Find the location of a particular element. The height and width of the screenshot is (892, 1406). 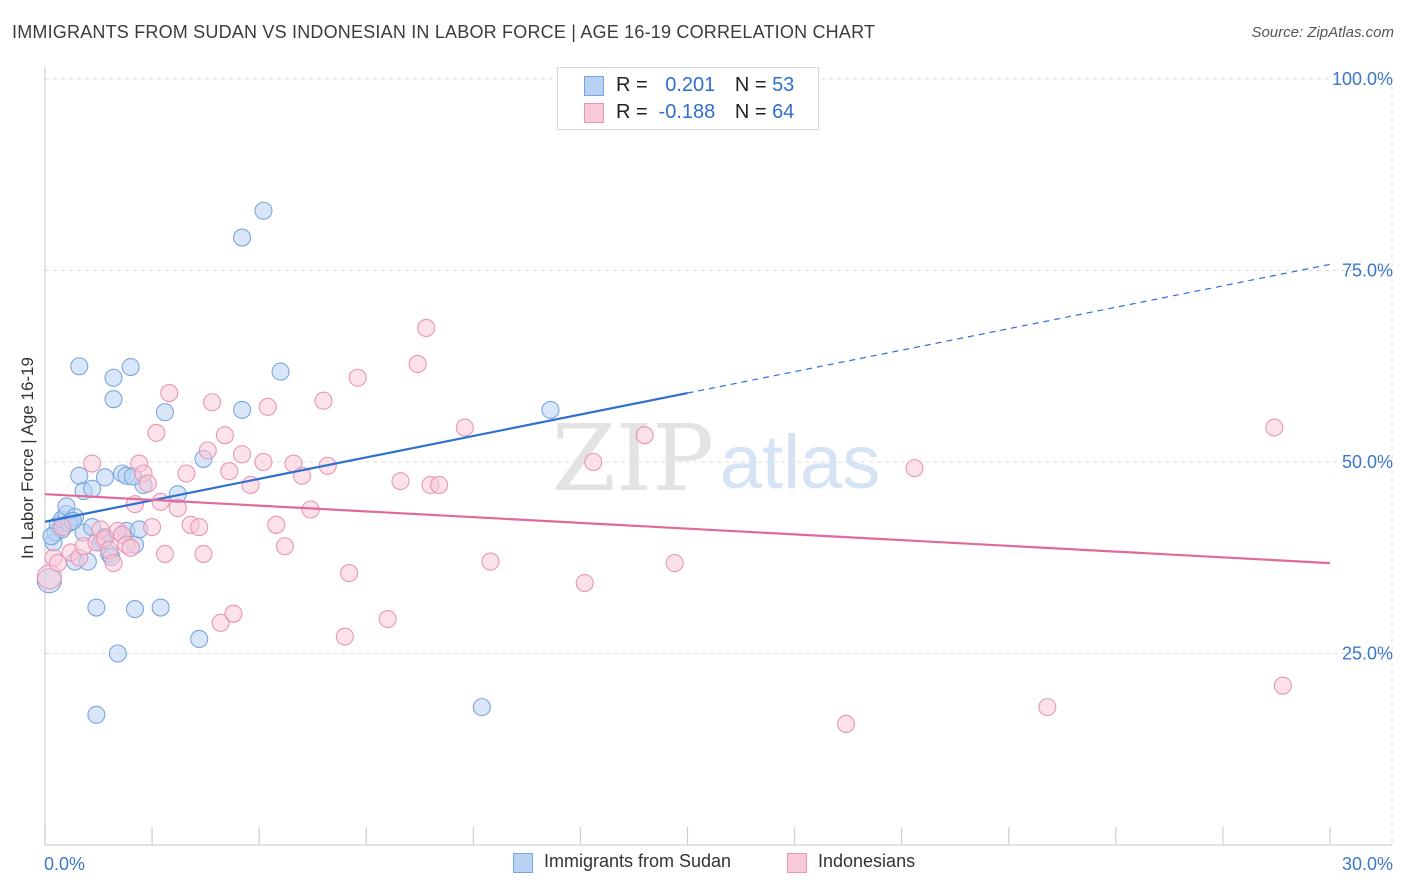

y-tick-label: 100.0% is located at coordinates (1362, 79).